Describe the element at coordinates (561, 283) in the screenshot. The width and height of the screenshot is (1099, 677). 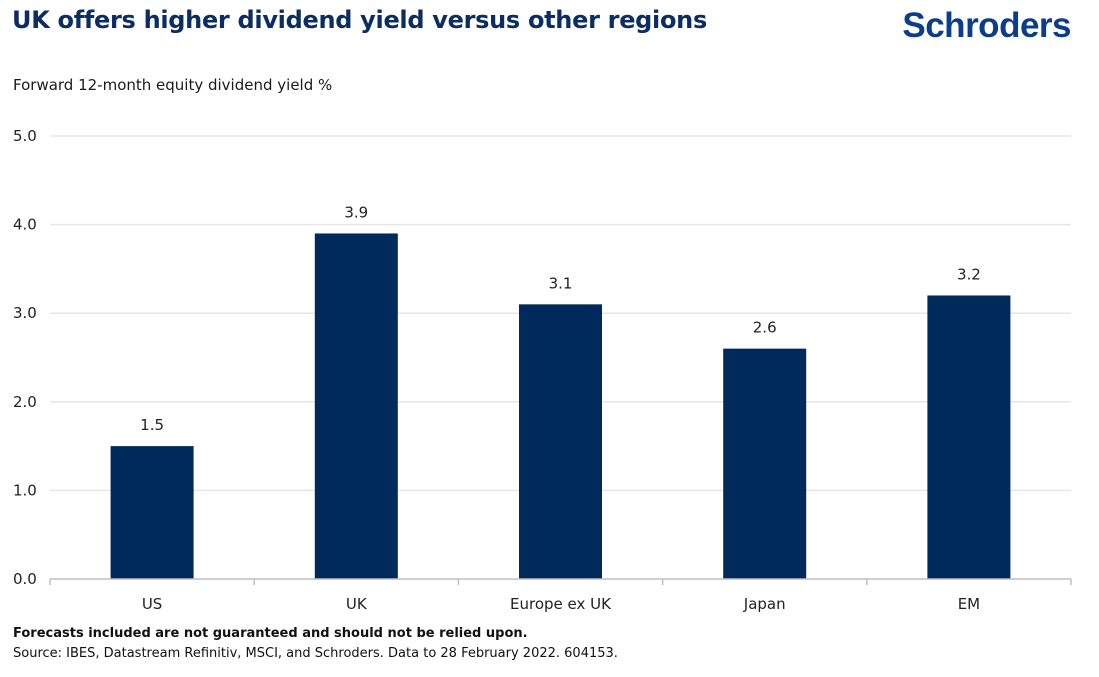
I see `data-label: 3.1` at that location.